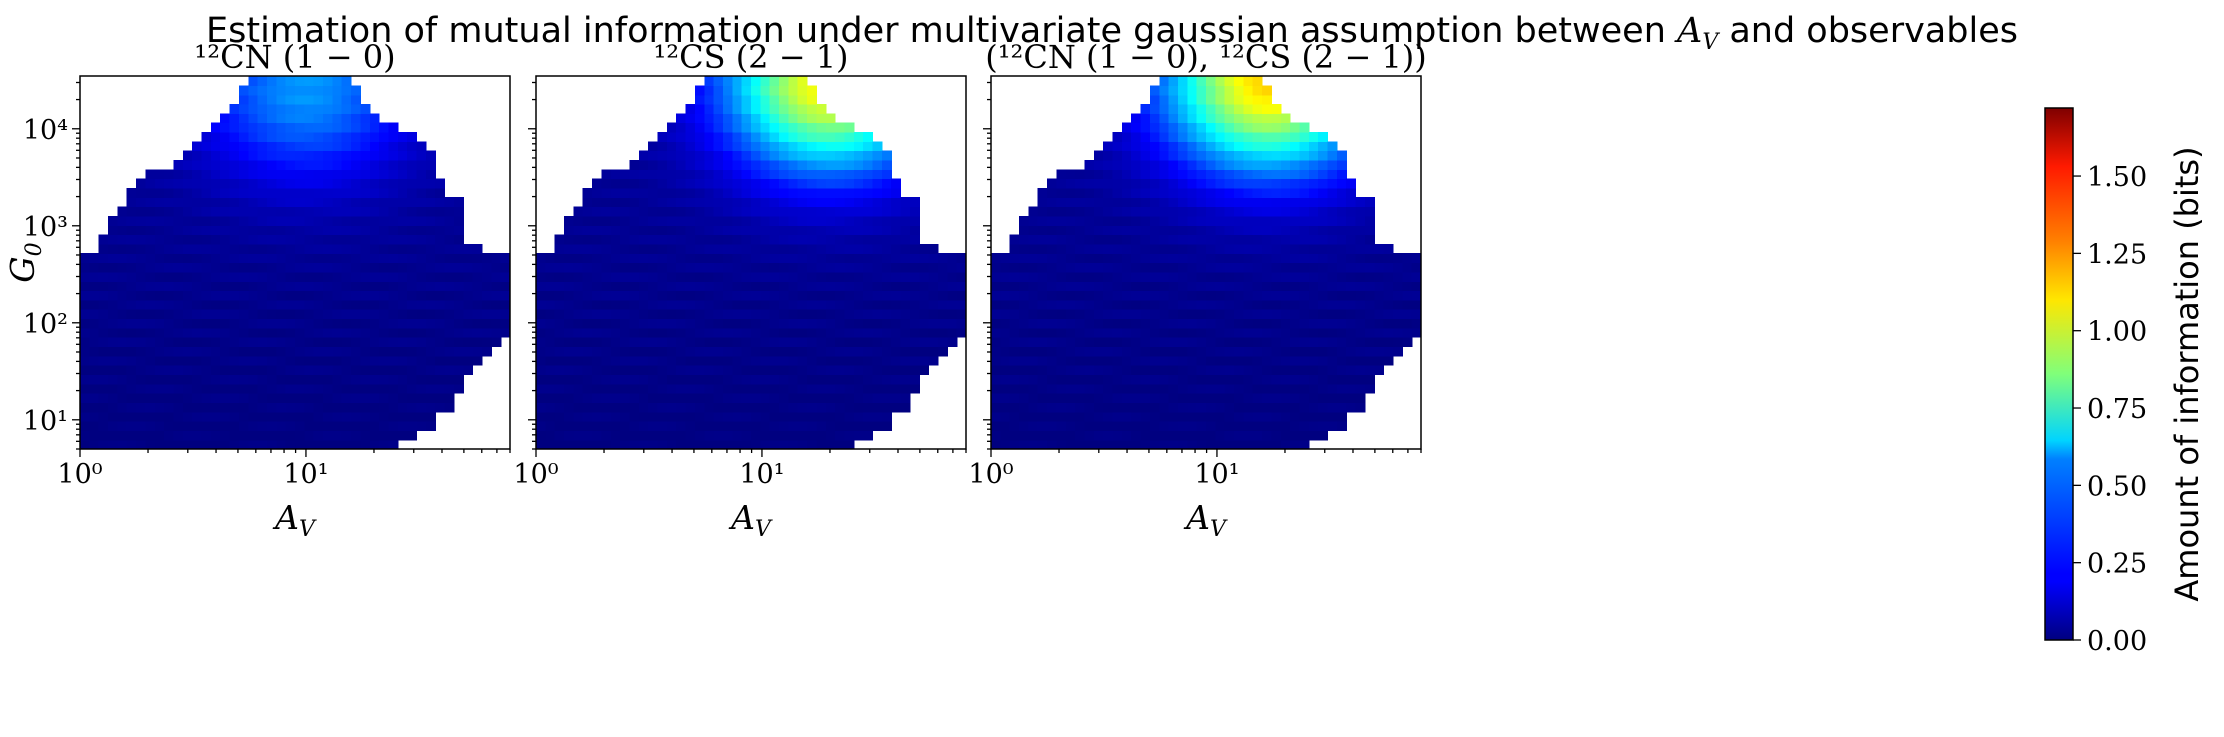  What do you see at coordinates (284, 469) in the screenshot?
I see `x-axis: 10⁰ 10¹` at bounding box center [284, 469].